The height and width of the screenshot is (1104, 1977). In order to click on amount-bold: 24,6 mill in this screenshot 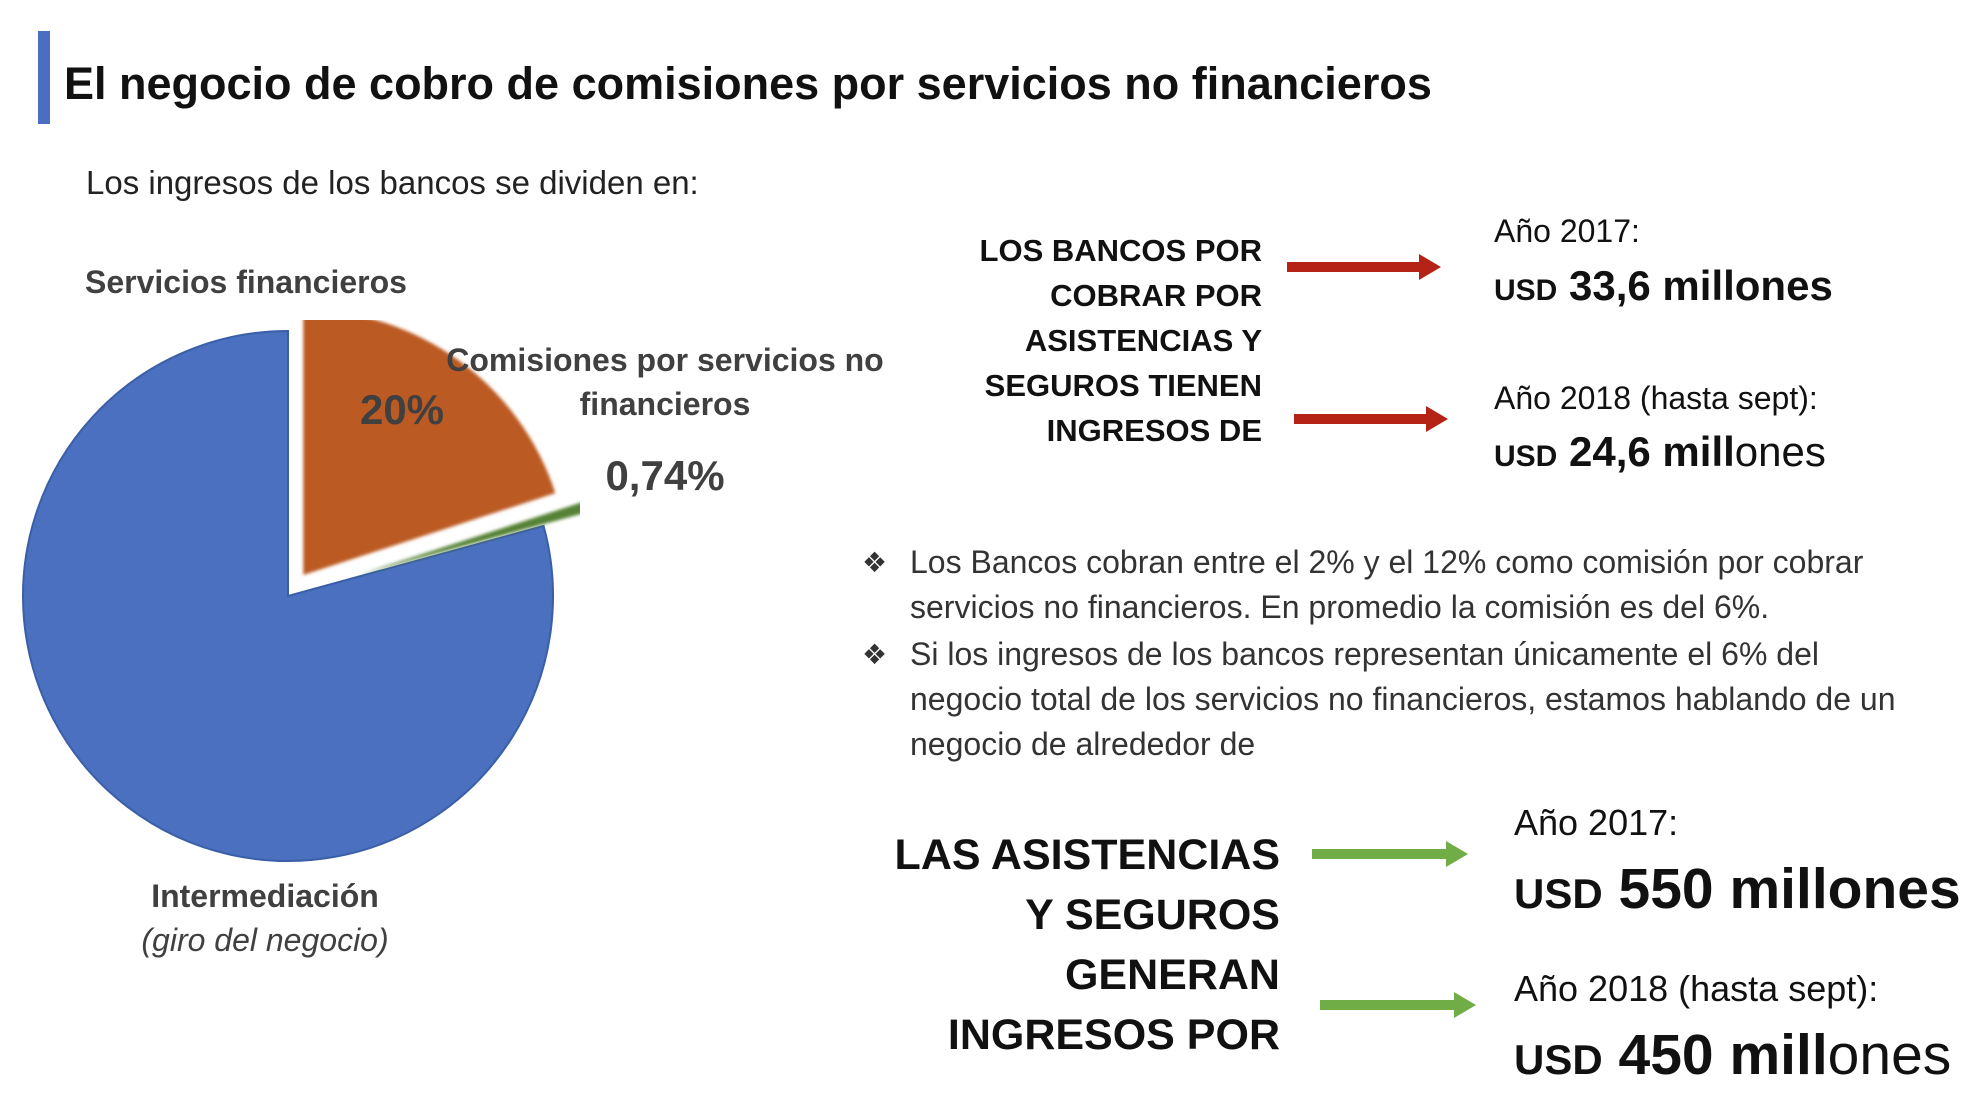, I will do `click(1652, 451)`.